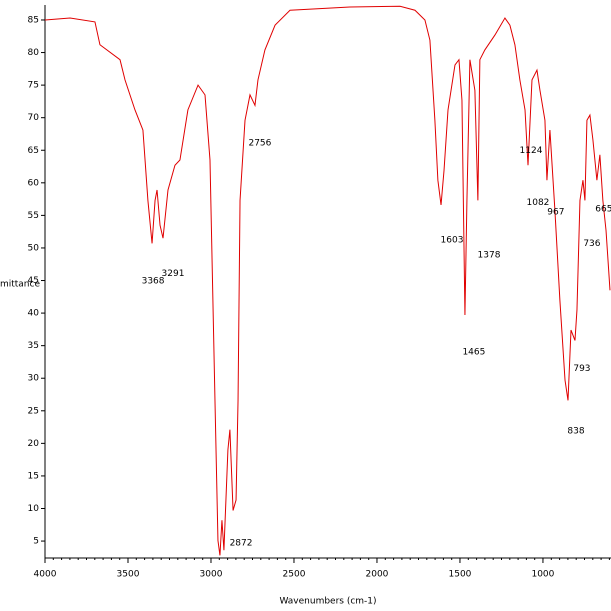 Image resolution: width=611 pixels, height=611 pixels. What do you see at coordinates (20, 285) in the screenshot?
I see `y-axis-label: %Transmittance` at bounding box center [20, 285].